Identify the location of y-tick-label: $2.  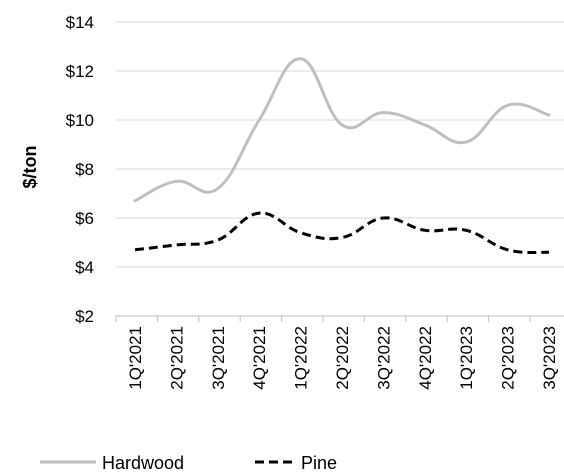
(84, 316).